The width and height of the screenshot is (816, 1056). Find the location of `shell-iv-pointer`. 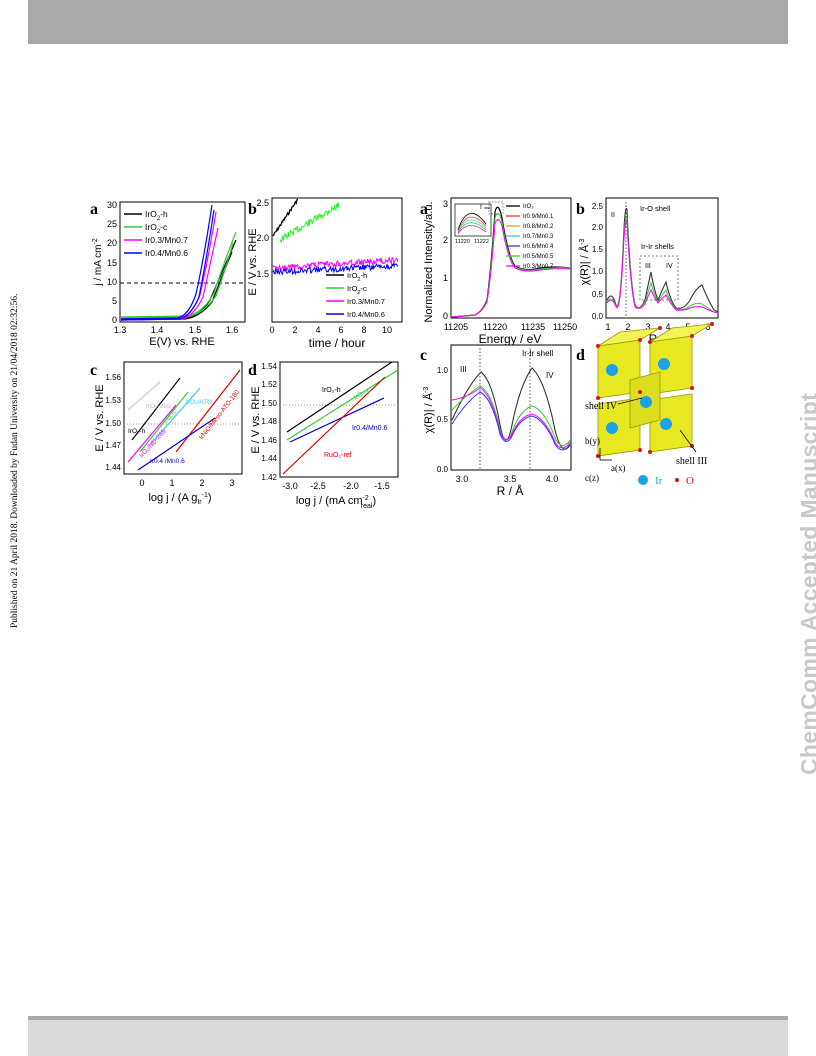

shell-iv-pointer is located at coordinates (630, 401).